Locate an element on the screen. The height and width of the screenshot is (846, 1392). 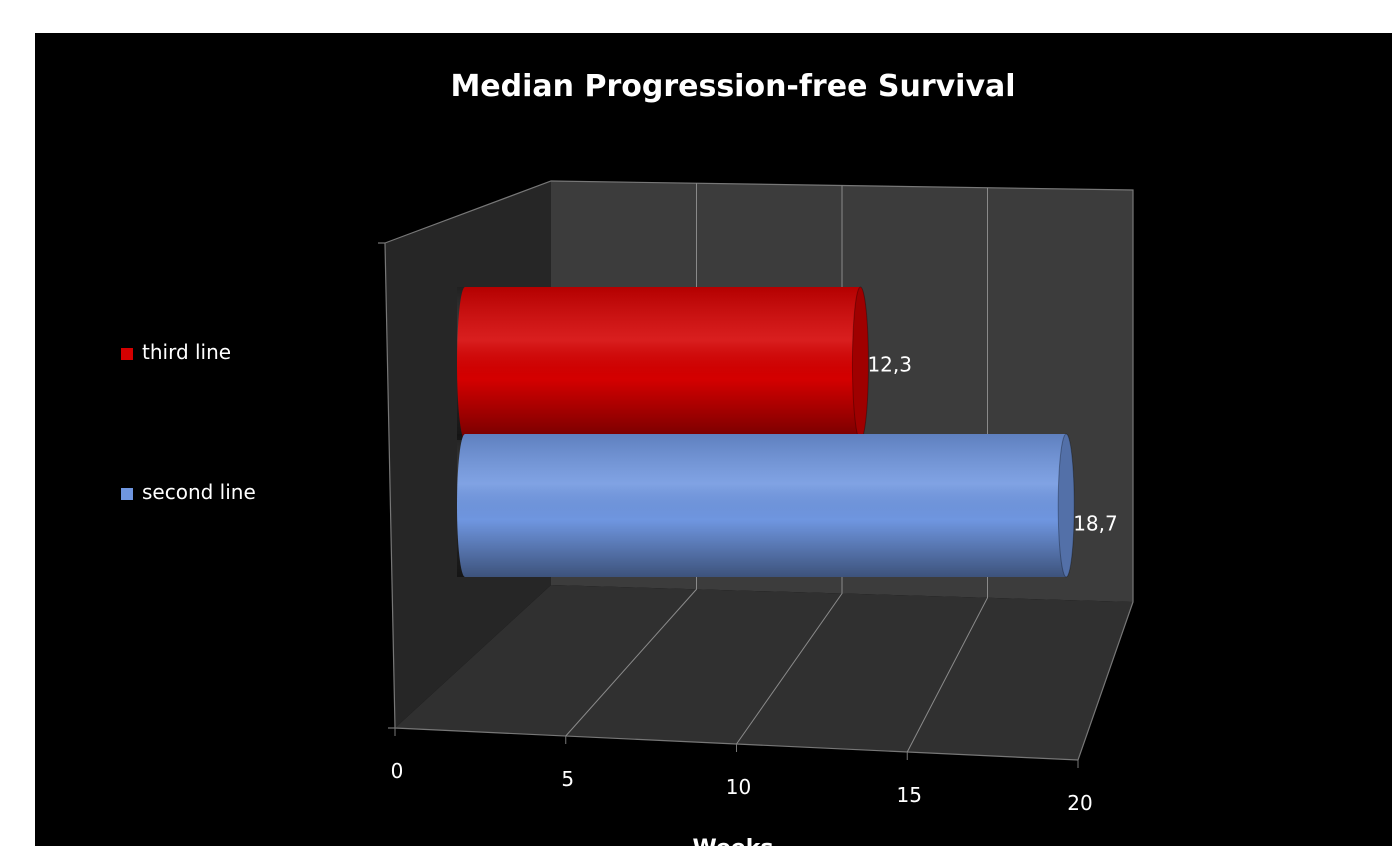
bar-end is located at coordinates (1066, 505).